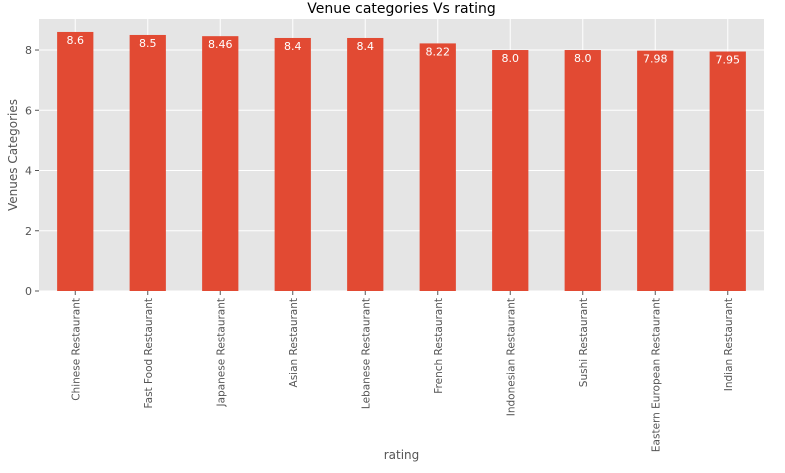  What do you see at coordinates (439, 346) in the screenshot?
I see `x-tick-label: French Restaurant` at bounding box center [439, 346].